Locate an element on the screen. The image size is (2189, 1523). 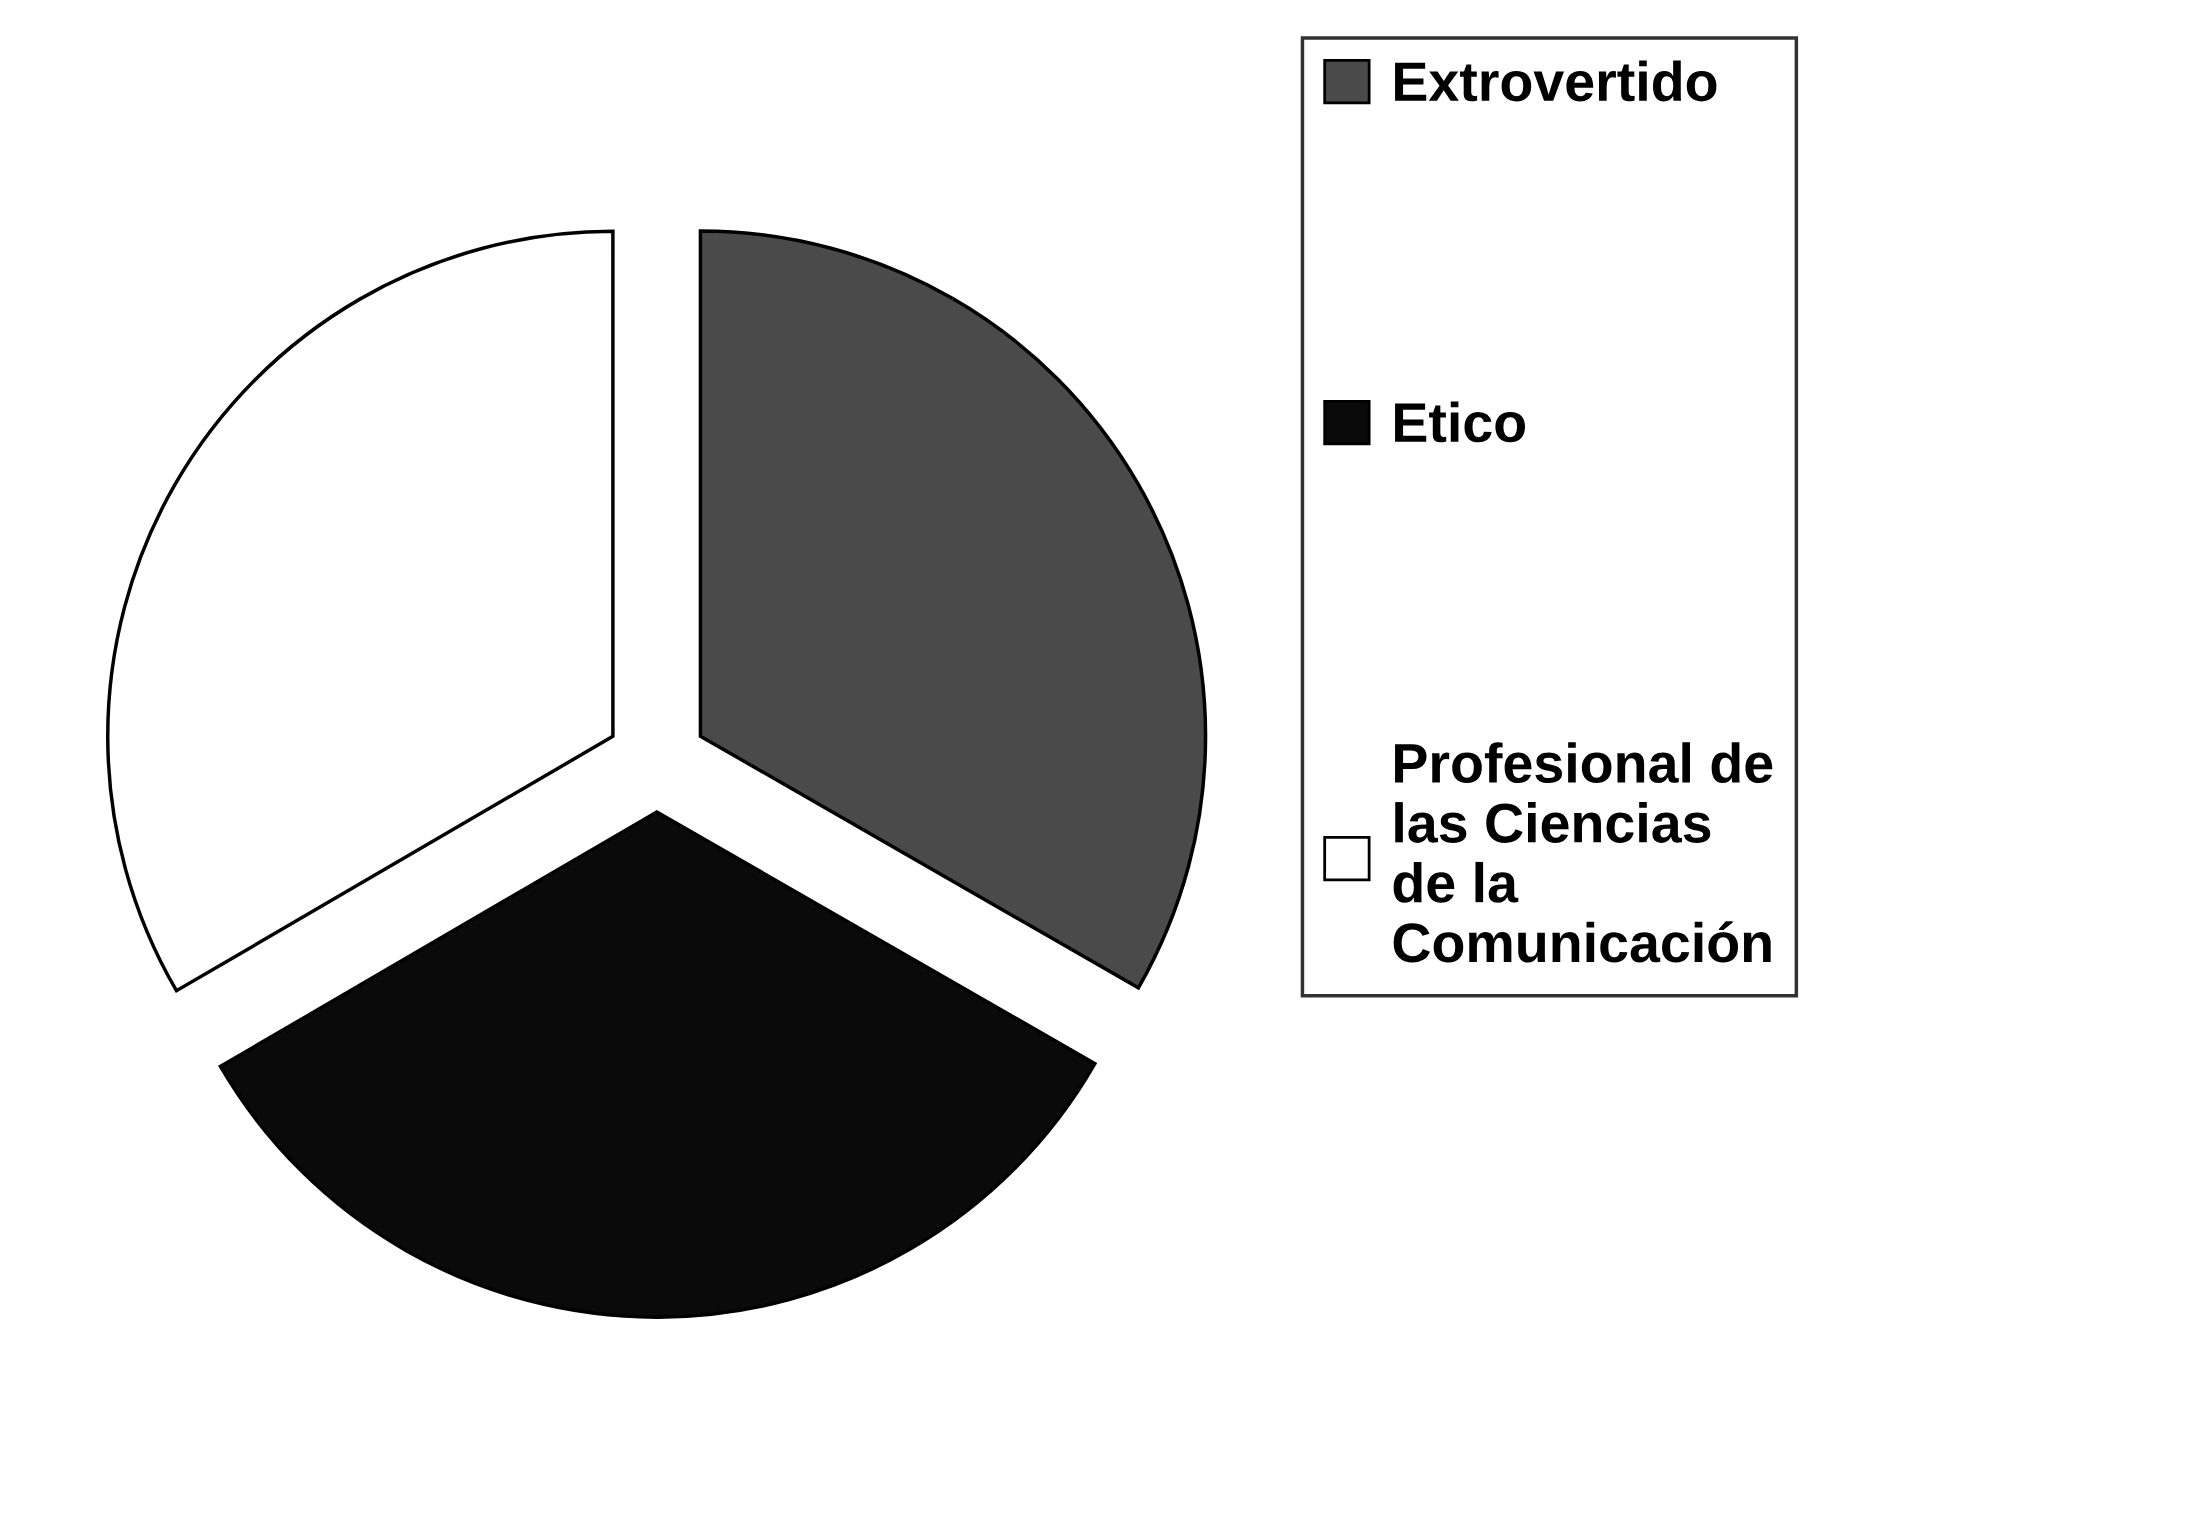
legend-label: Extrovertido is located at coordinates (1556, 81).